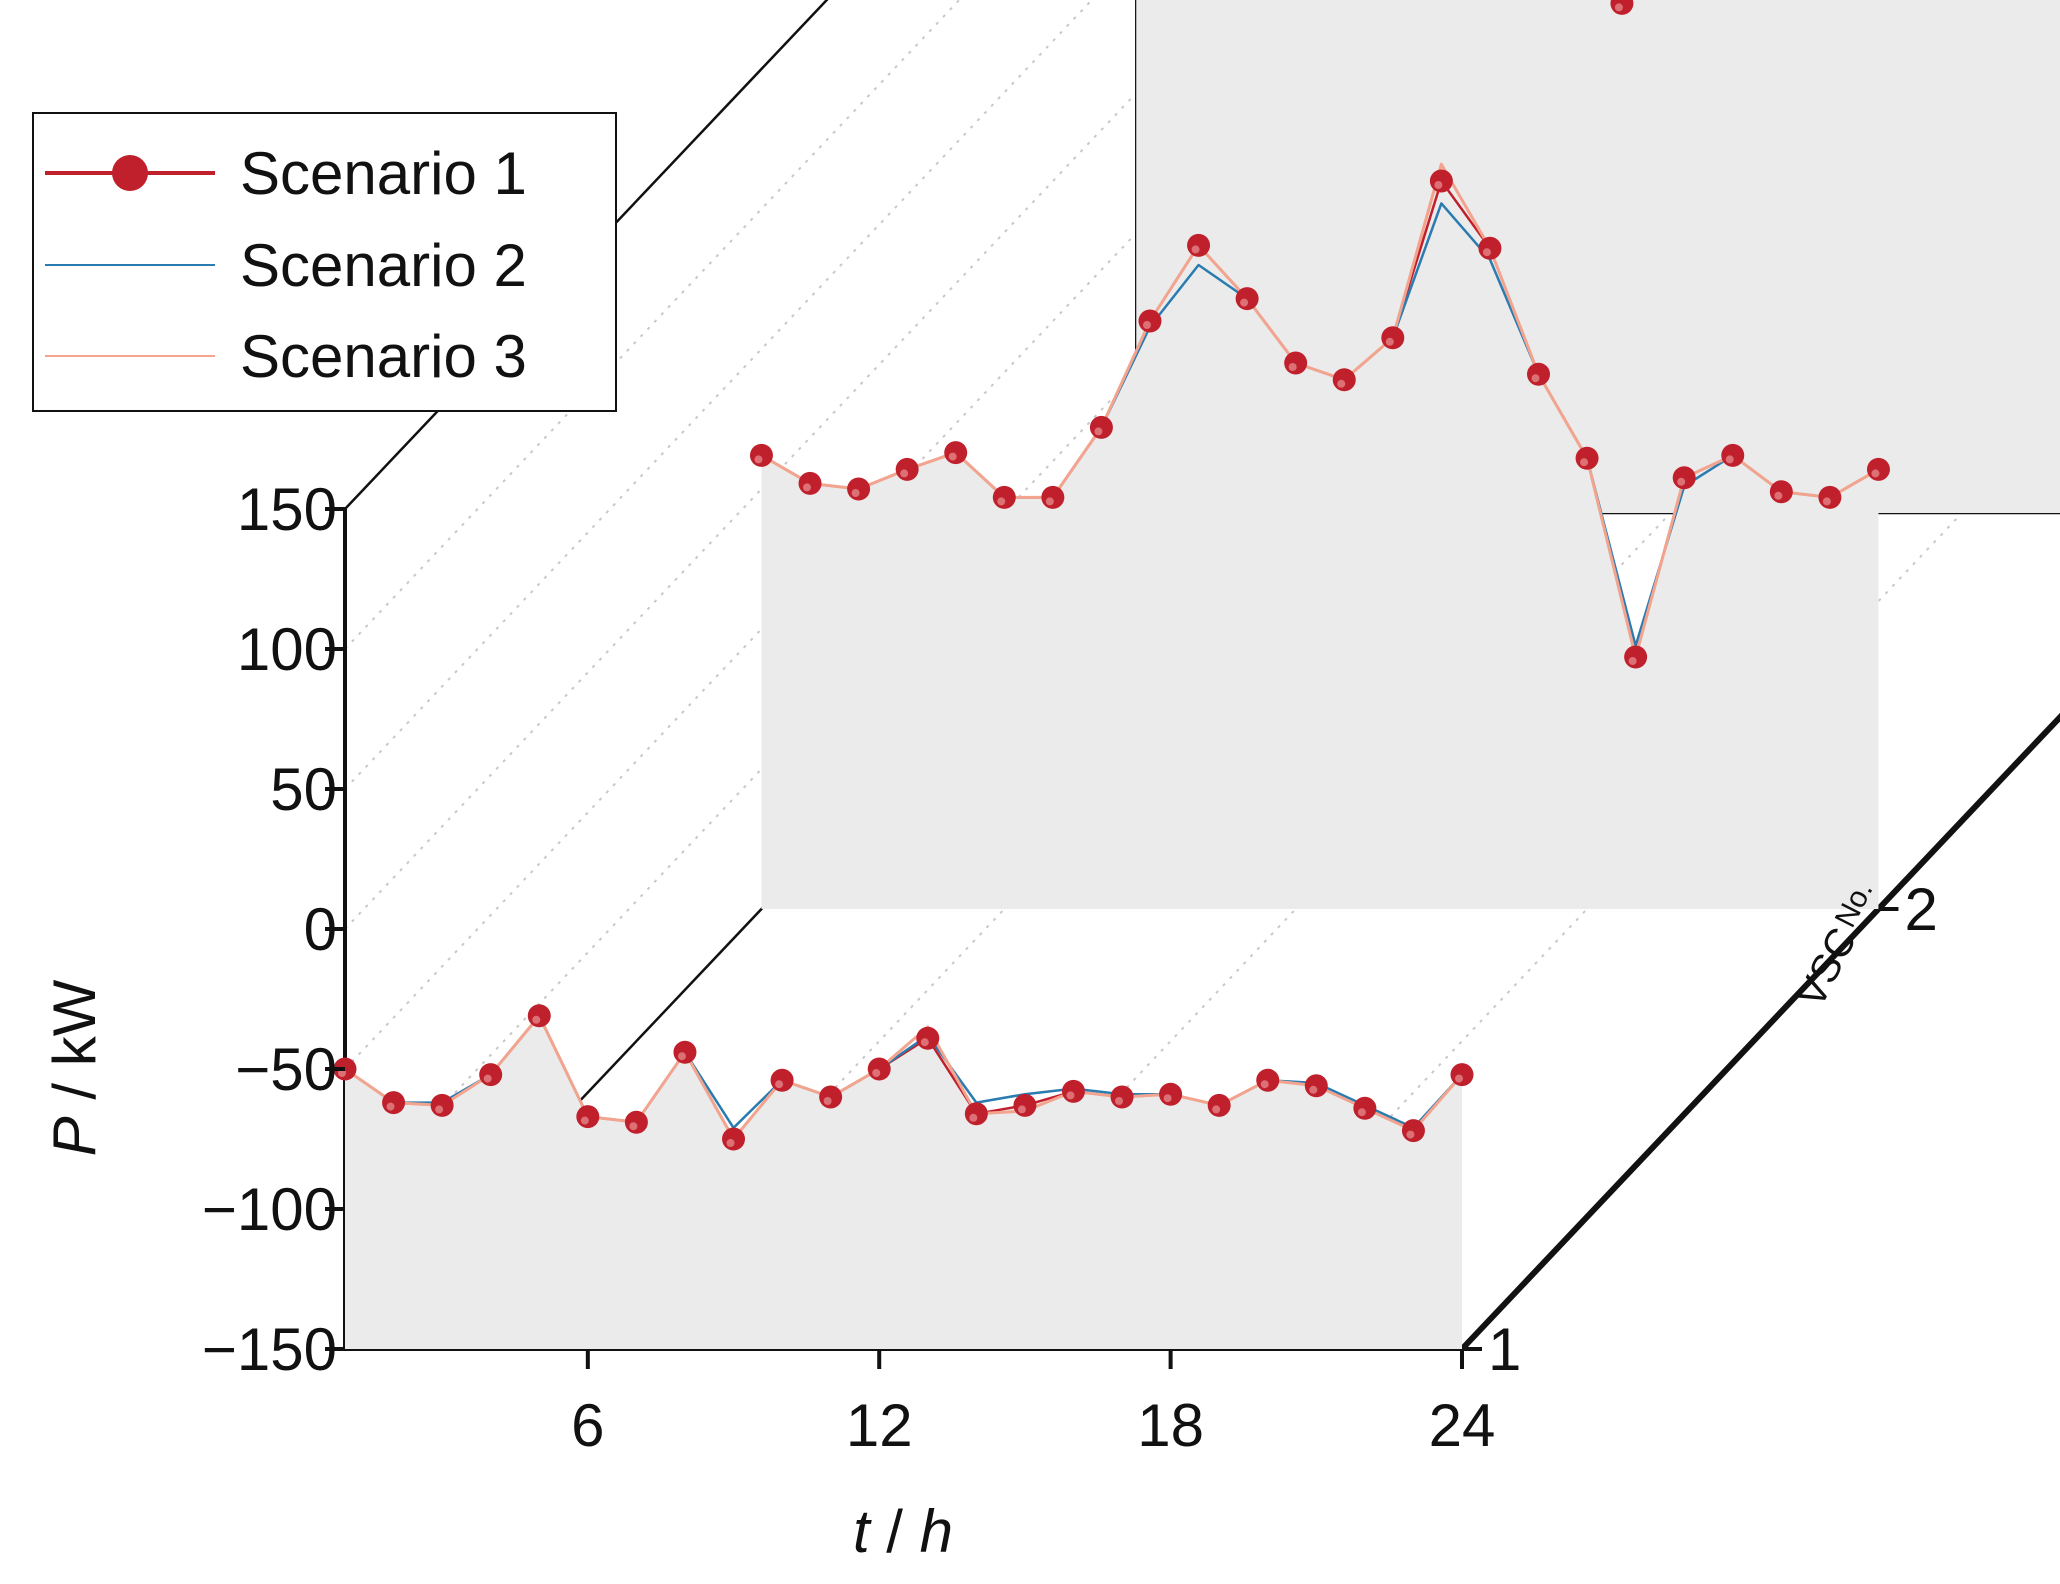  I want to click on y-tick-label: −150, so click(269, 1349).